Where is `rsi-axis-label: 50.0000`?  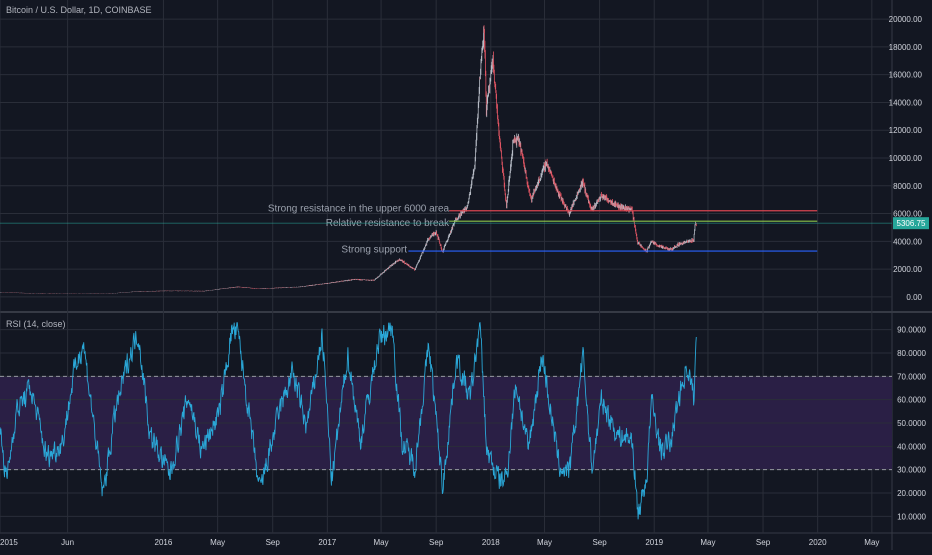 rsi-axis-label: 50.0000 is located at coordinates (911, 423).